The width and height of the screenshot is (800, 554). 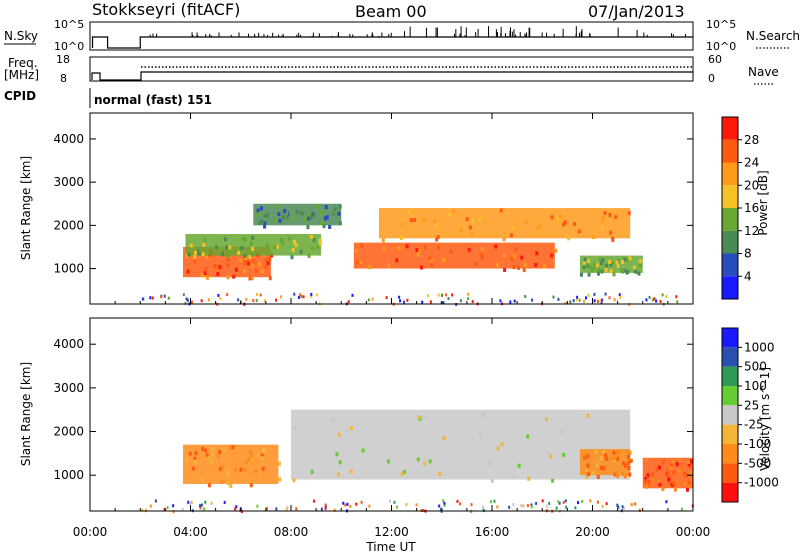 What do you see at coordinates (68, 139) in the screenshot?
I see `y-tick-label: 4000` at bounding box center [68, 139].